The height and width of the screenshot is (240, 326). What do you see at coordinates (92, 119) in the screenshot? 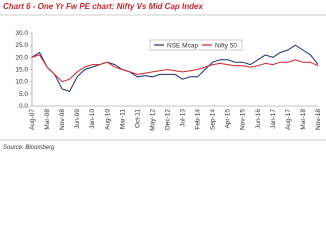
I see `x-tick-label: Jan-10` at bounding box center [92, 119].